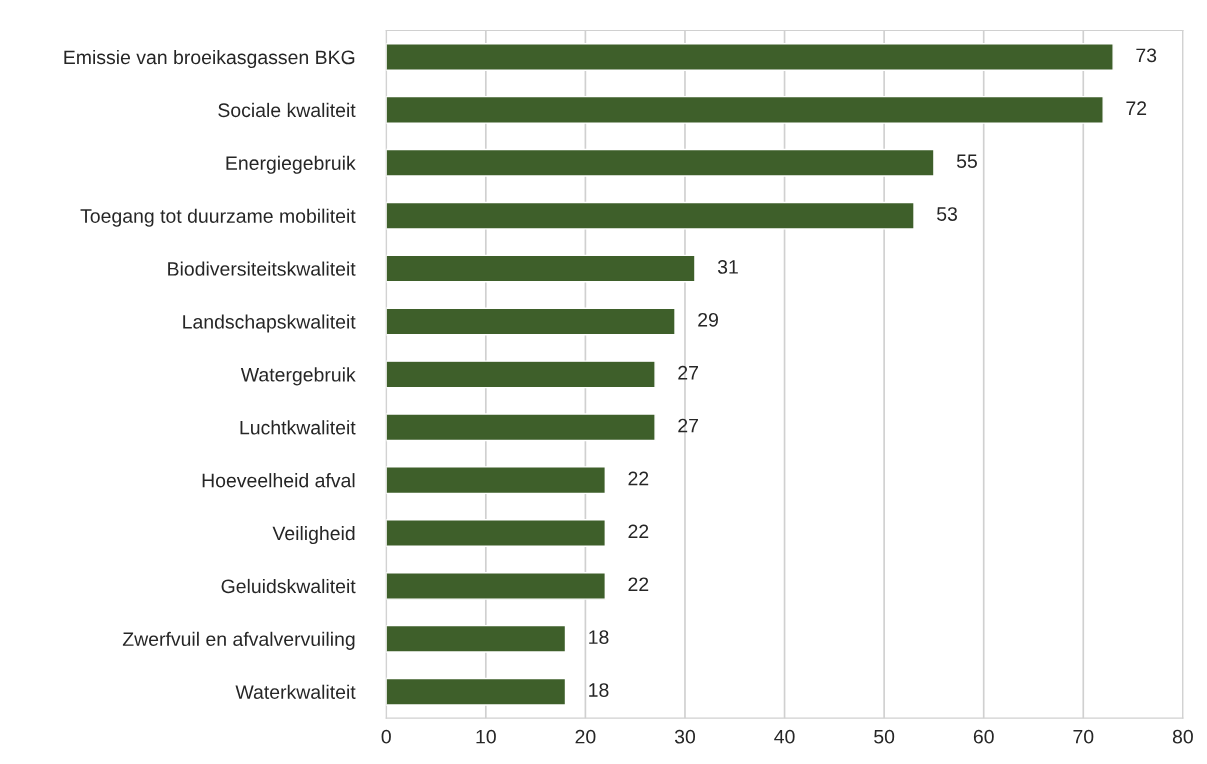  Describe the element at coordinates (983, 736) in the screenshot. I see `x-tick-label: 60` at that location.